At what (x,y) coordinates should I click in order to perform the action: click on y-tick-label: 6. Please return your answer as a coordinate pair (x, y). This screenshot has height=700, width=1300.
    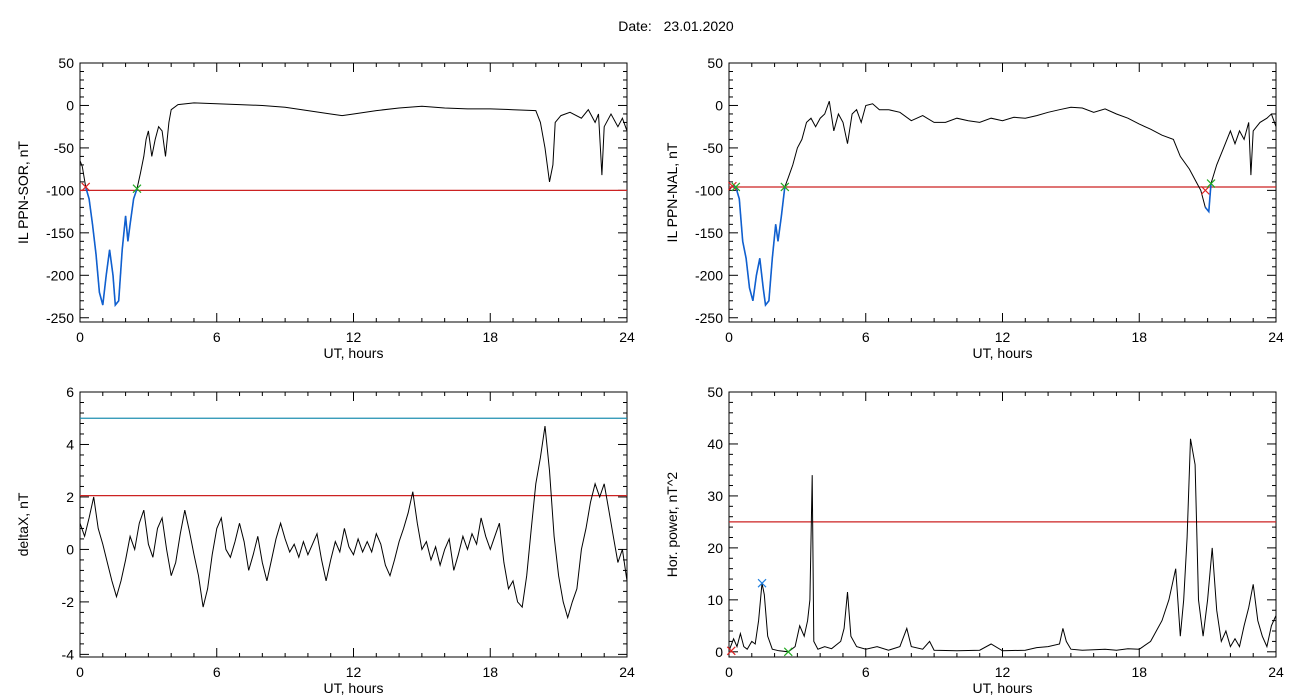
    Looking at the image, I should click on (70, 392).